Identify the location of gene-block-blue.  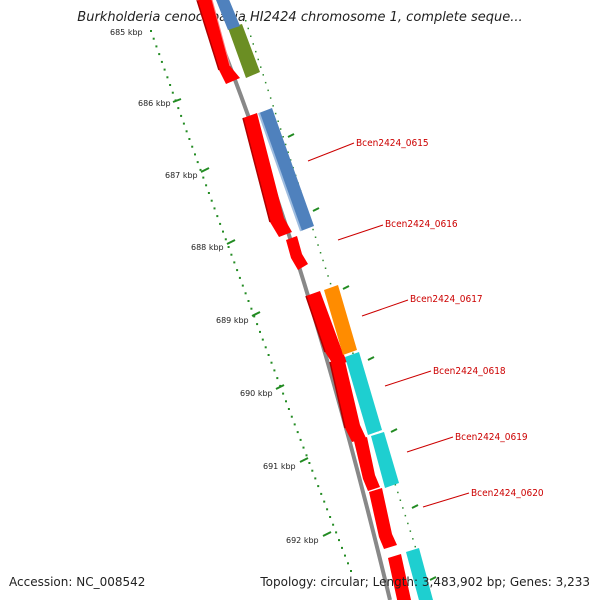
(286, 170).